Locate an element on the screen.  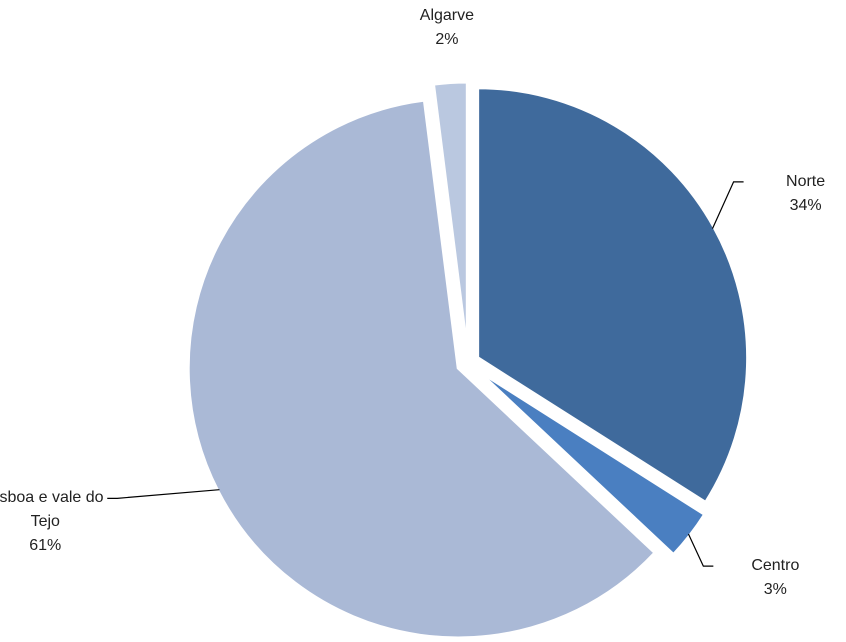
category-label: Norte is located at coordinates (806, 181).